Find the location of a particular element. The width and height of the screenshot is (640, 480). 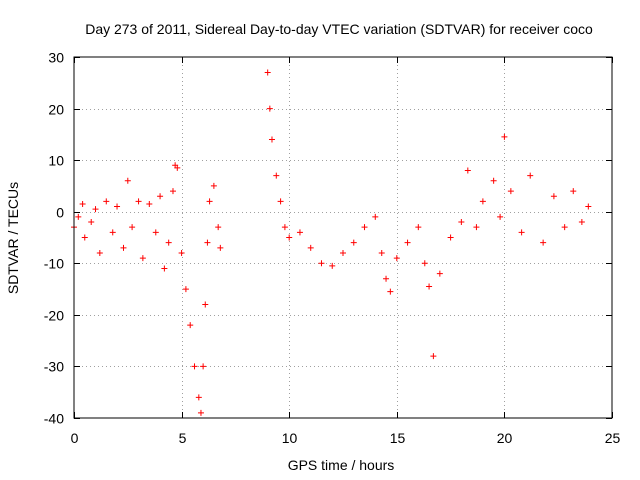

x-tick-label: 15 is located at coordinates (398, 438).